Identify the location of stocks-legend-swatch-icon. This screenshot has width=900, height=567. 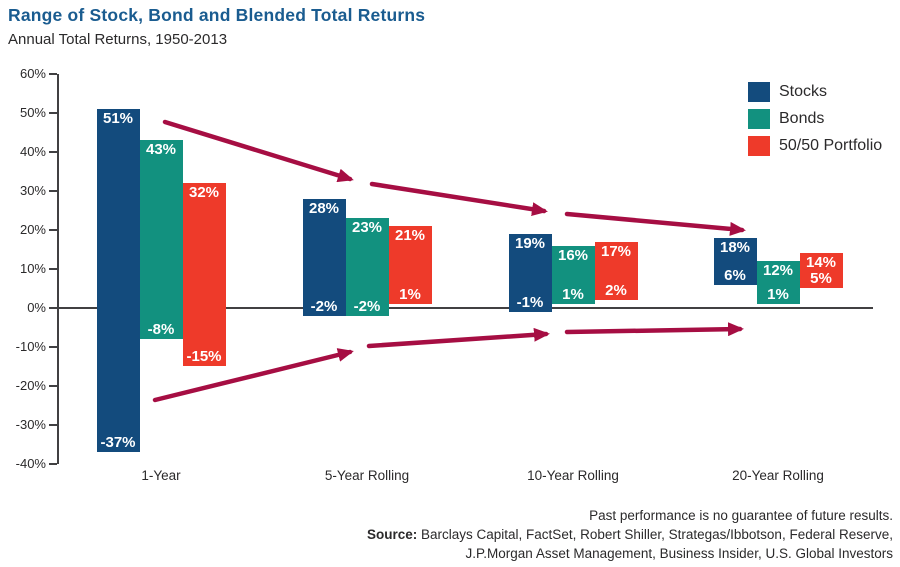
(759, 92).